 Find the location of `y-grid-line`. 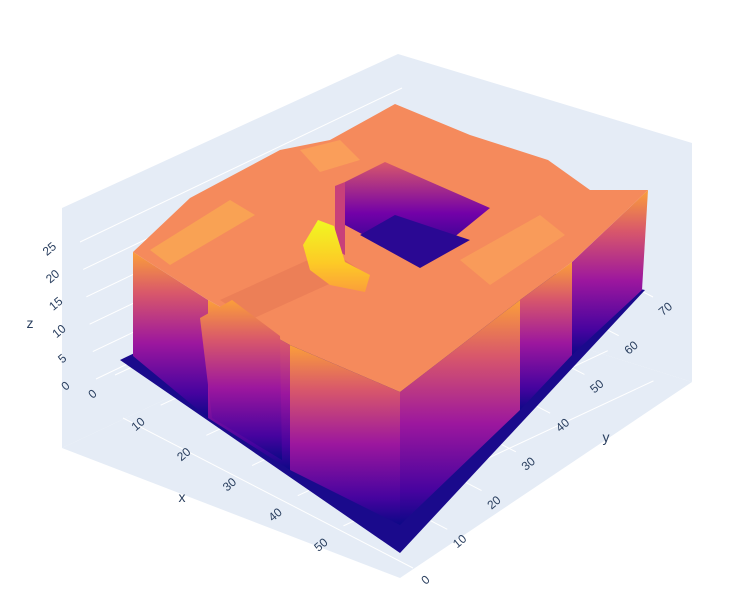

y-grid-line is located at coordinates (268, 493).